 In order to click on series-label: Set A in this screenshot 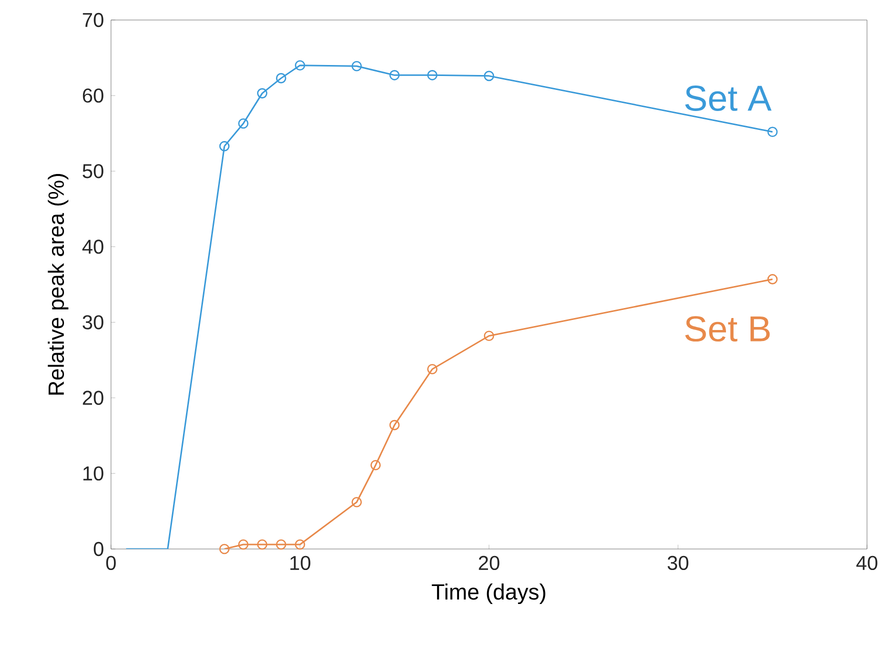, I will do `click(728, 98)`.